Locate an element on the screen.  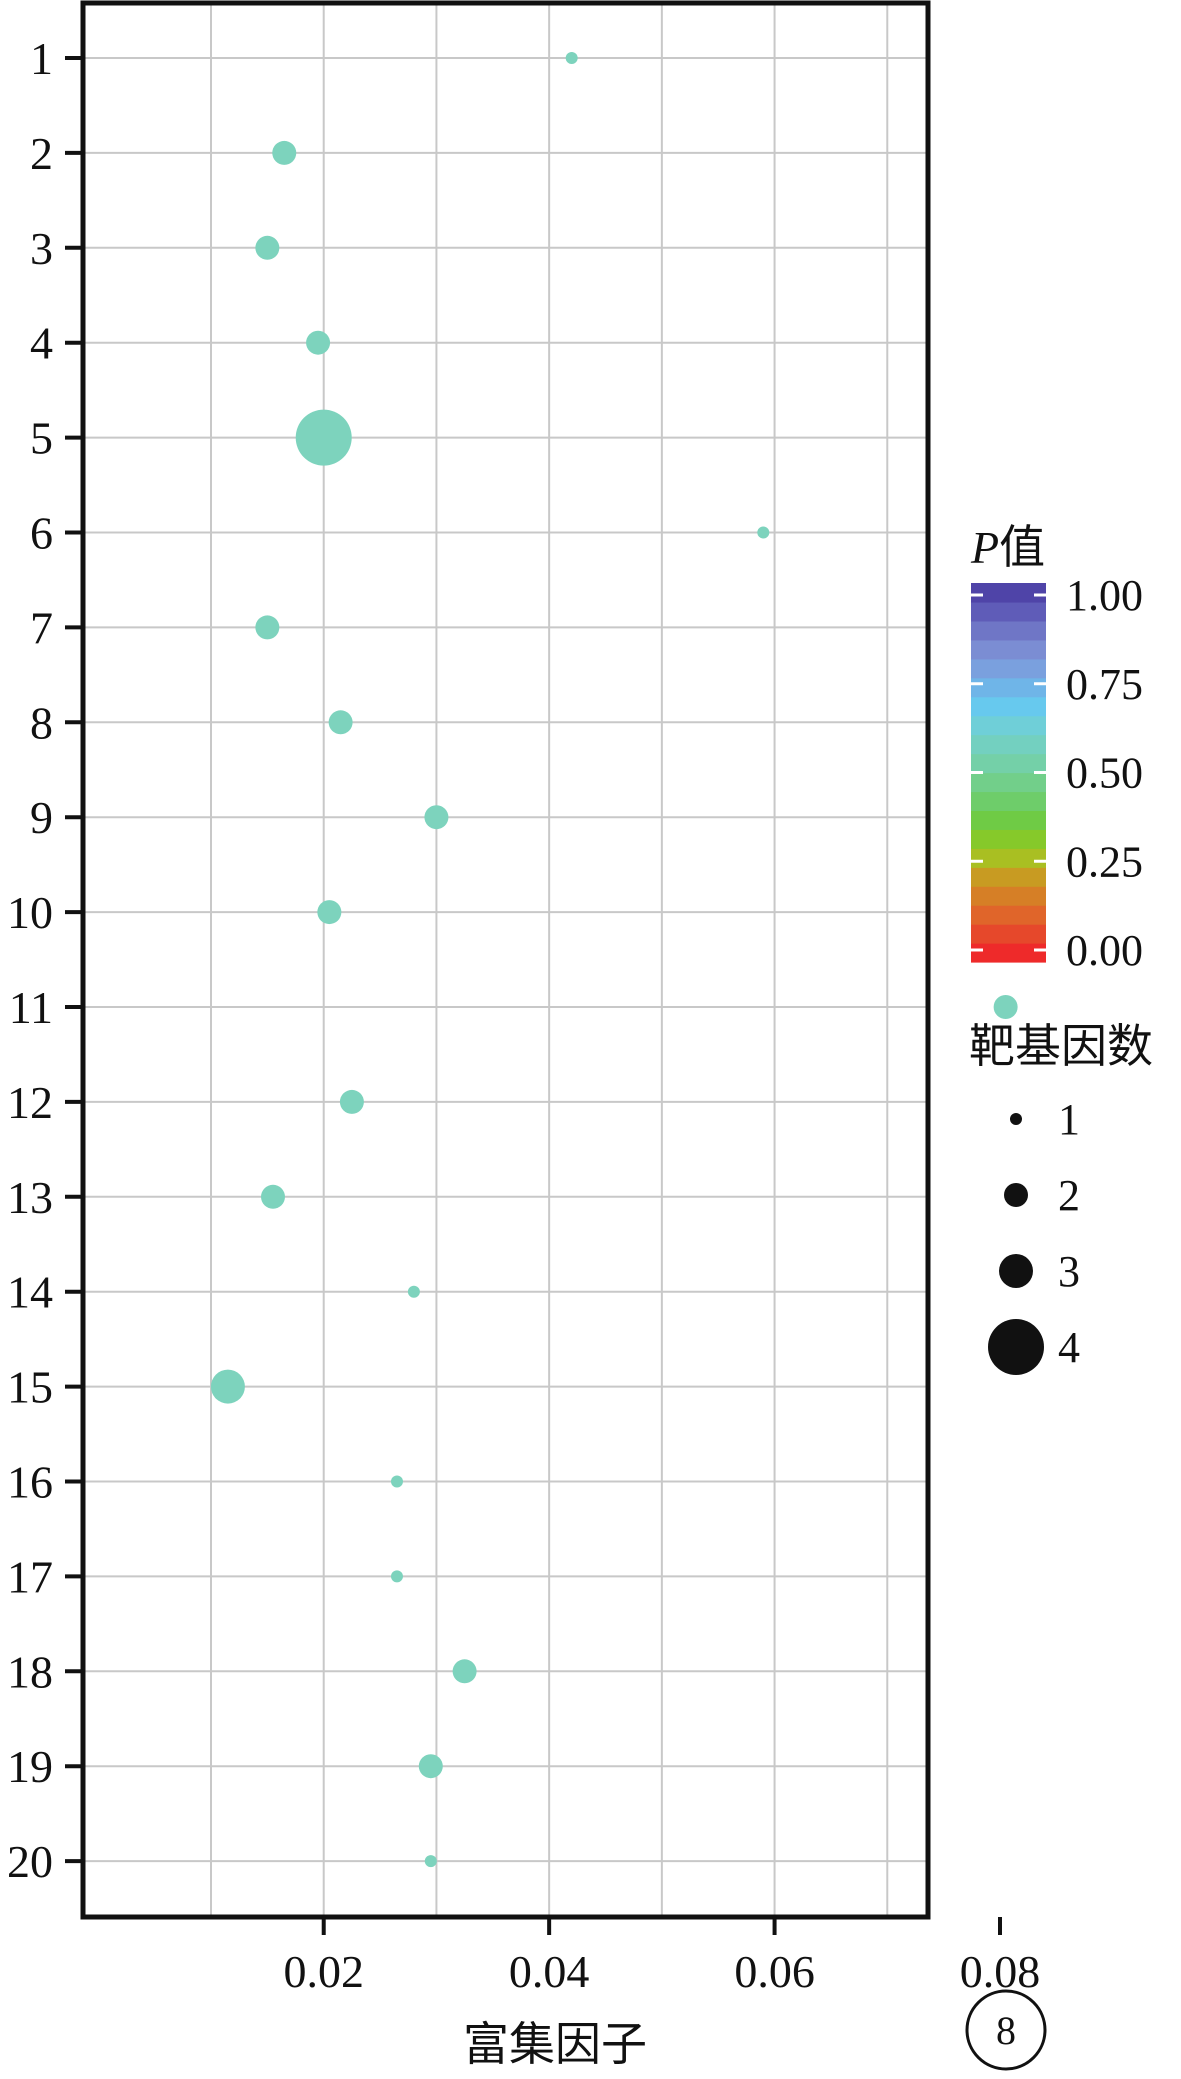
y-tick-label: 20 is located at coordinates (30, 1861).